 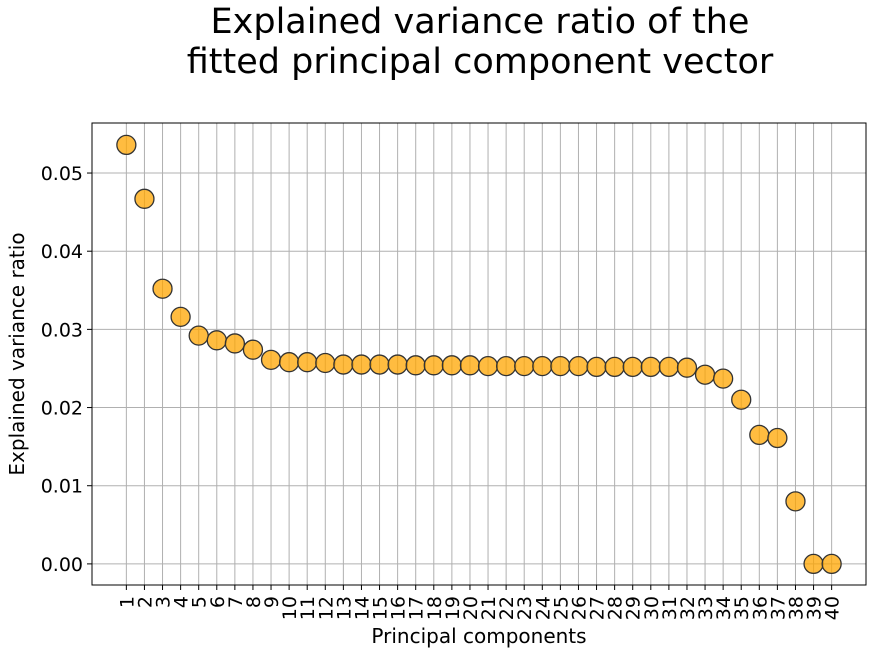 What do you see at coordinates (670, 608) in the screenshot?
I see `x-tick-label: 31` at bounding box center [670, 608].